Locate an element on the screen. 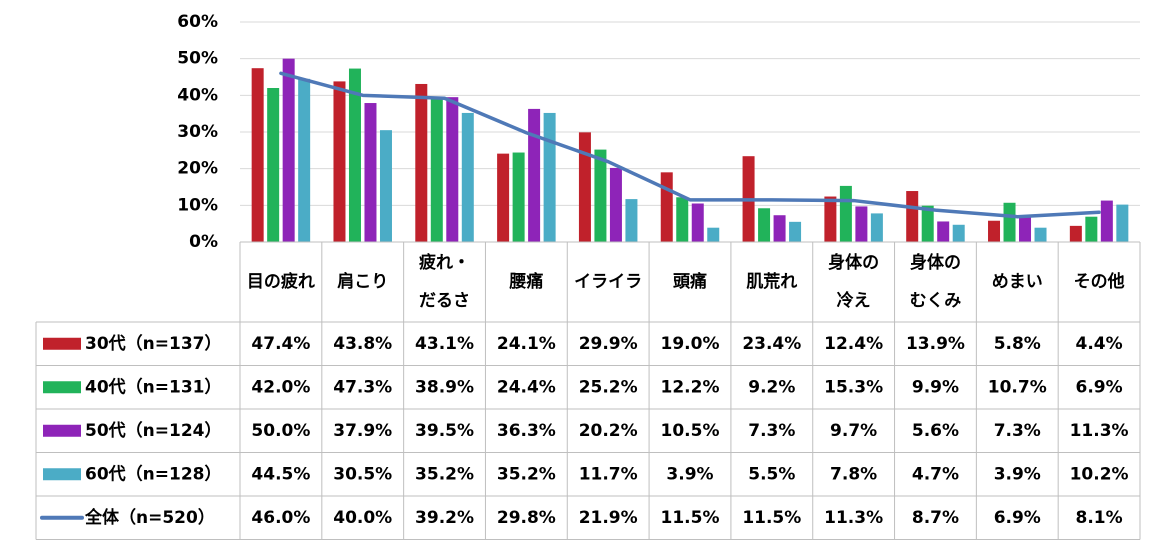 The image size is (1164, 555). data-label: 29.8% is located at coordinates (526, 518).